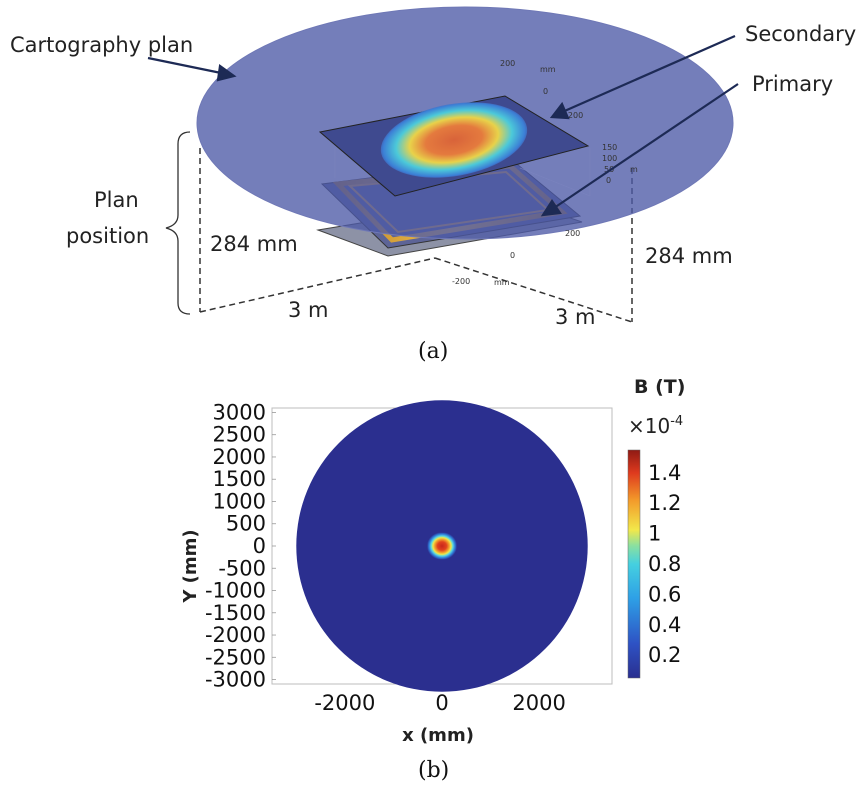  Describe the element at coordinates (574, 115) in the screenshot. I see `inner-tick-top-4: -200` at that location.